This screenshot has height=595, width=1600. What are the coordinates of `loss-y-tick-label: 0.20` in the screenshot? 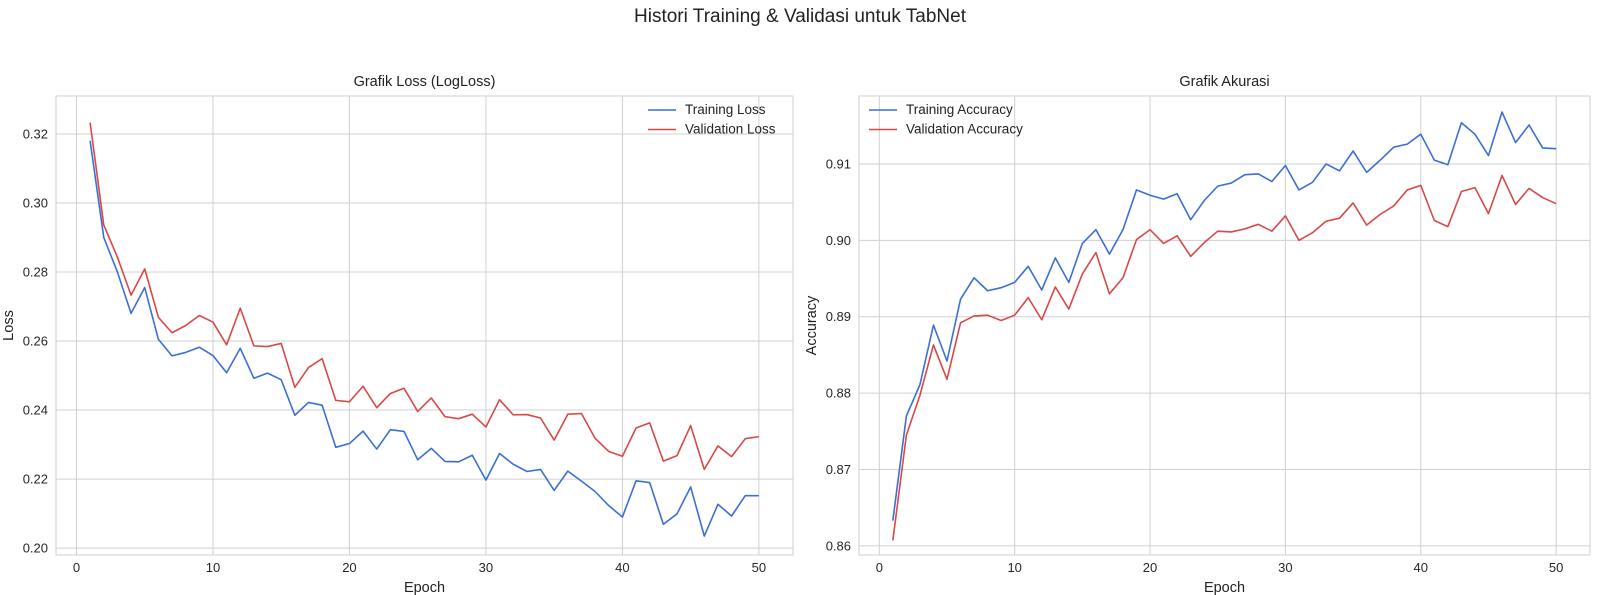 It's located at (35, 548).